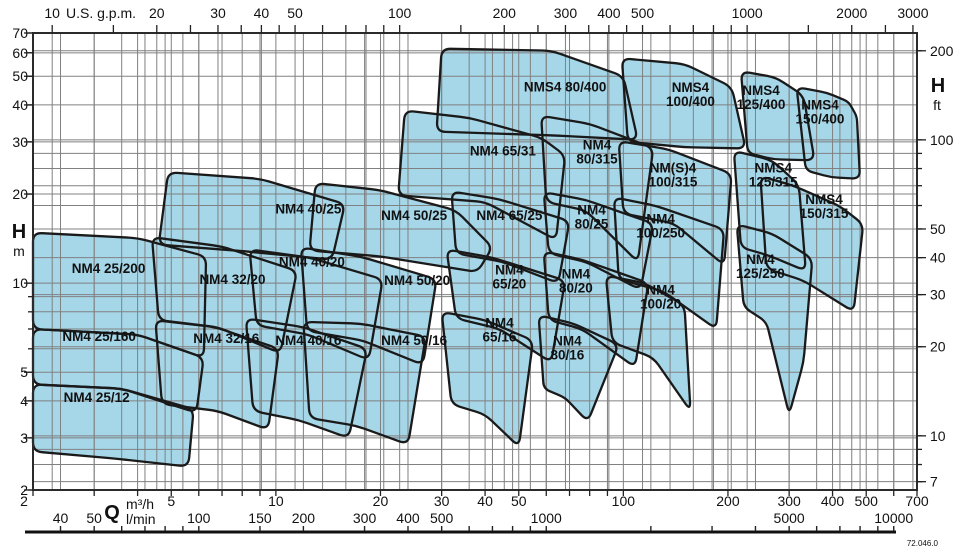 This screenshot has width=959, height=554. I want to click on gpm-tick-label: 400, so click(609, 13).